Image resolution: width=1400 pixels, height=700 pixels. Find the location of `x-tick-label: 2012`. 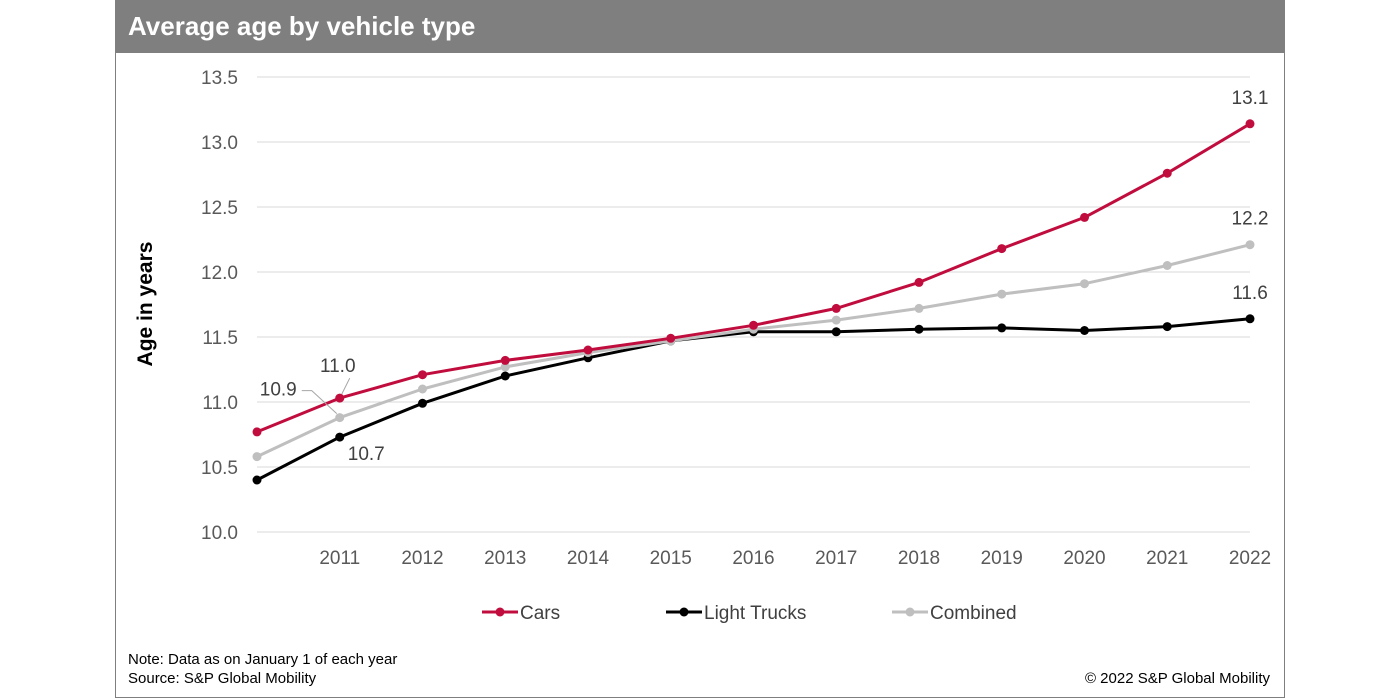

x-tick-label: 2012 is located at coordinates (422, 558).